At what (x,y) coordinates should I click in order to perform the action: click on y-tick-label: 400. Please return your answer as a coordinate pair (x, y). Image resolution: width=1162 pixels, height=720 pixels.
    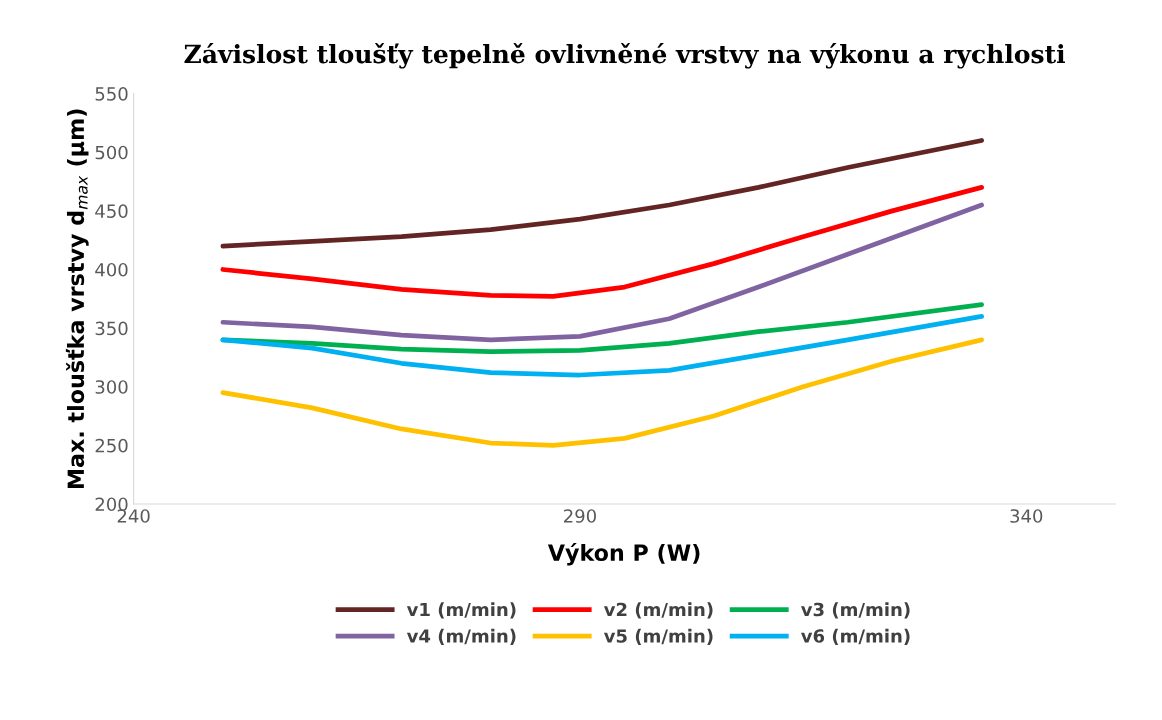
    Looking at the image, I should click on (111, 269).